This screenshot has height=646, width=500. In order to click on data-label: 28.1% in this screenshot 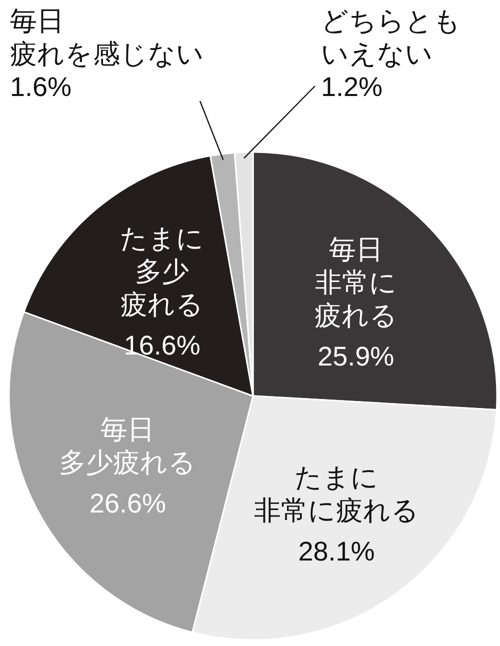, I will do `click(336, 551)`.